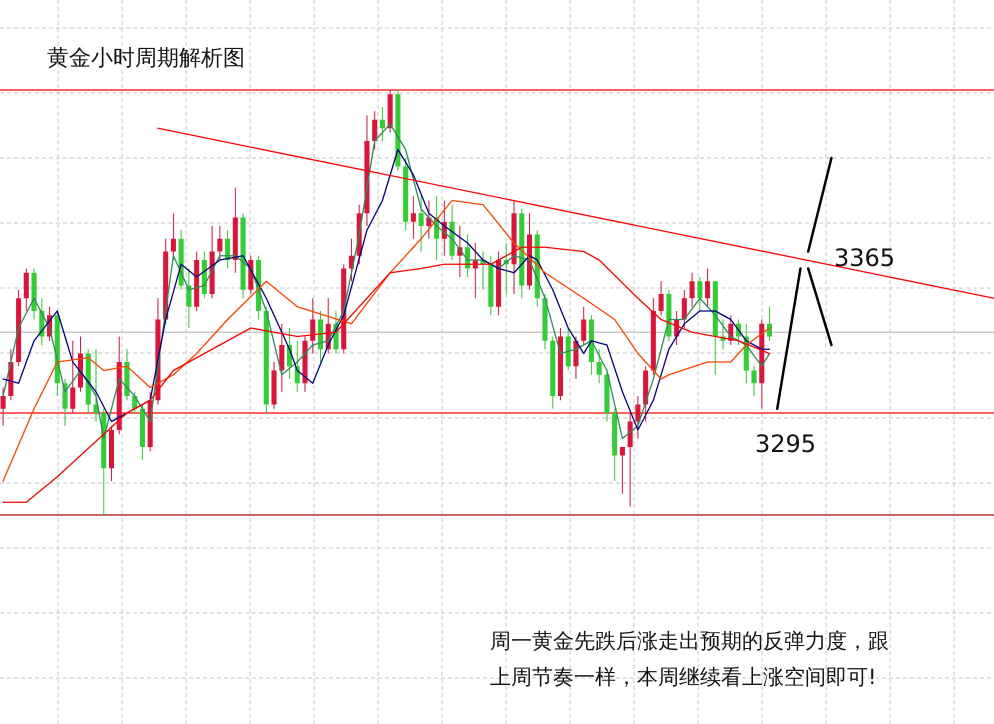 This screenshot has height=724, width=994. What do you see at coordinates (785, 444) in the screenshot?
I see `annotation: 3295` at bounding box center [785, 444].